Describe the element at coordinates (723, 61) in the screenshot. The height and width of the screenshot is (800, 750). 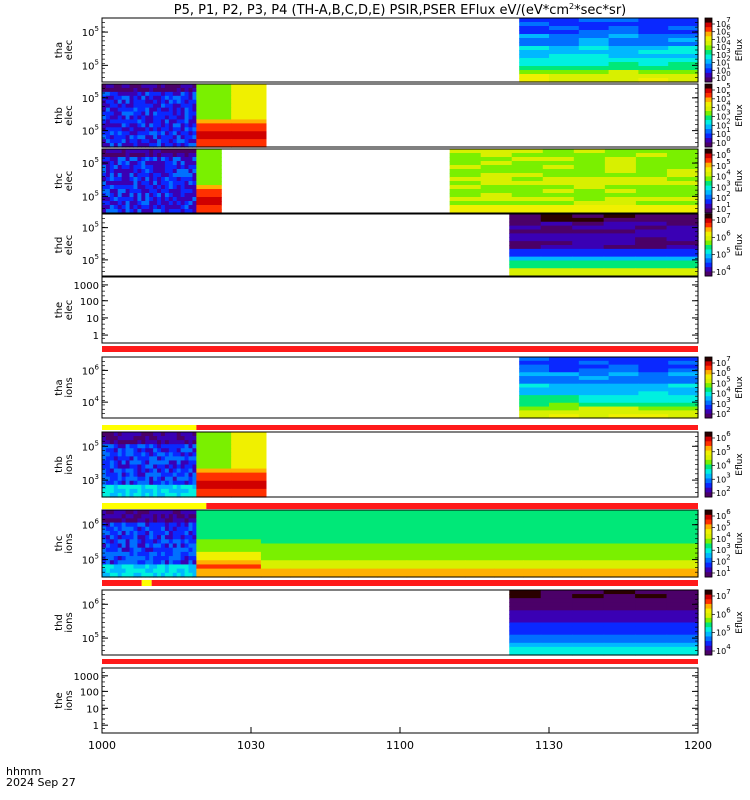
I see `colorbar-tick-label: 10²` at that location.